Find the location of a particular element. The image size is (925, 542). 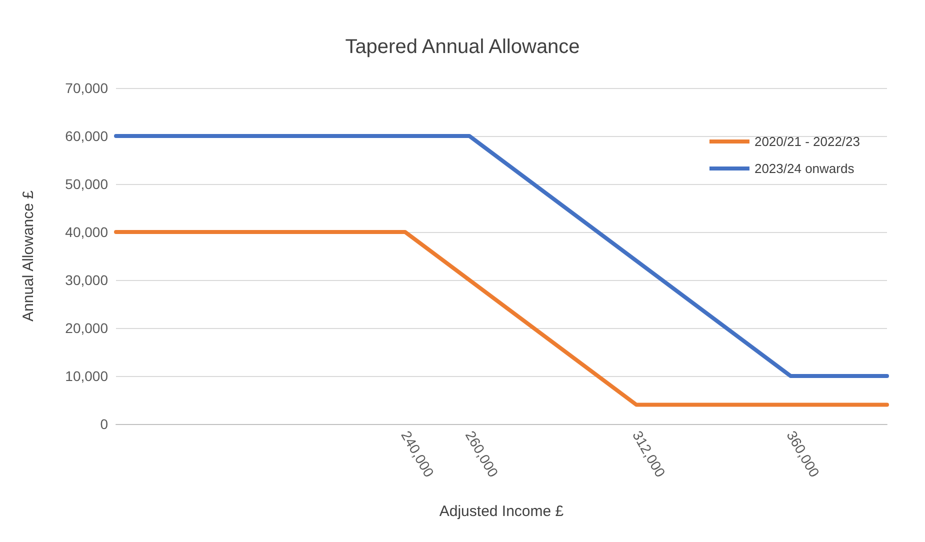

y-tick-label: 60,000 is located at coordinates (86, 136).